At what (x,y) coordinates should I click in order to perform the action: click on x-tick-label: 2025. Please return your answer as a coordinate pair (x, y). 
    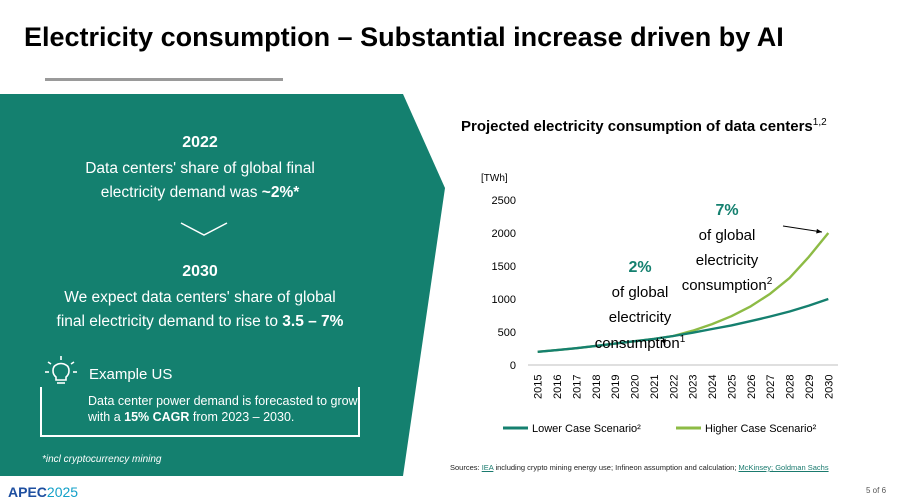
    Looking at the image, I should click on (732, 387).